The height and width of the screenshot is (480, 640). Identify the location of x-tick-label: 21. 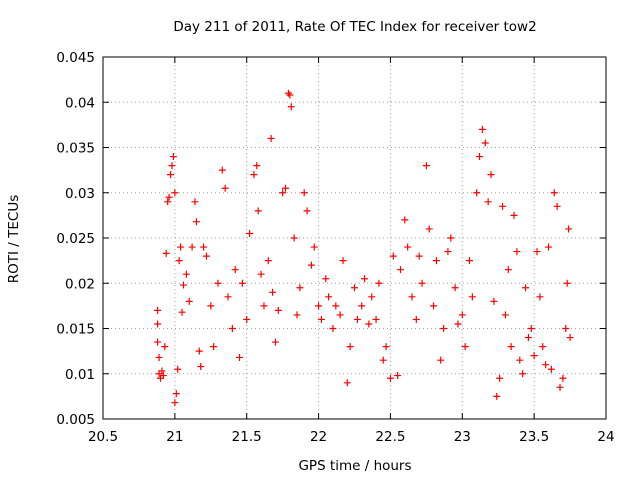
(174, 437).